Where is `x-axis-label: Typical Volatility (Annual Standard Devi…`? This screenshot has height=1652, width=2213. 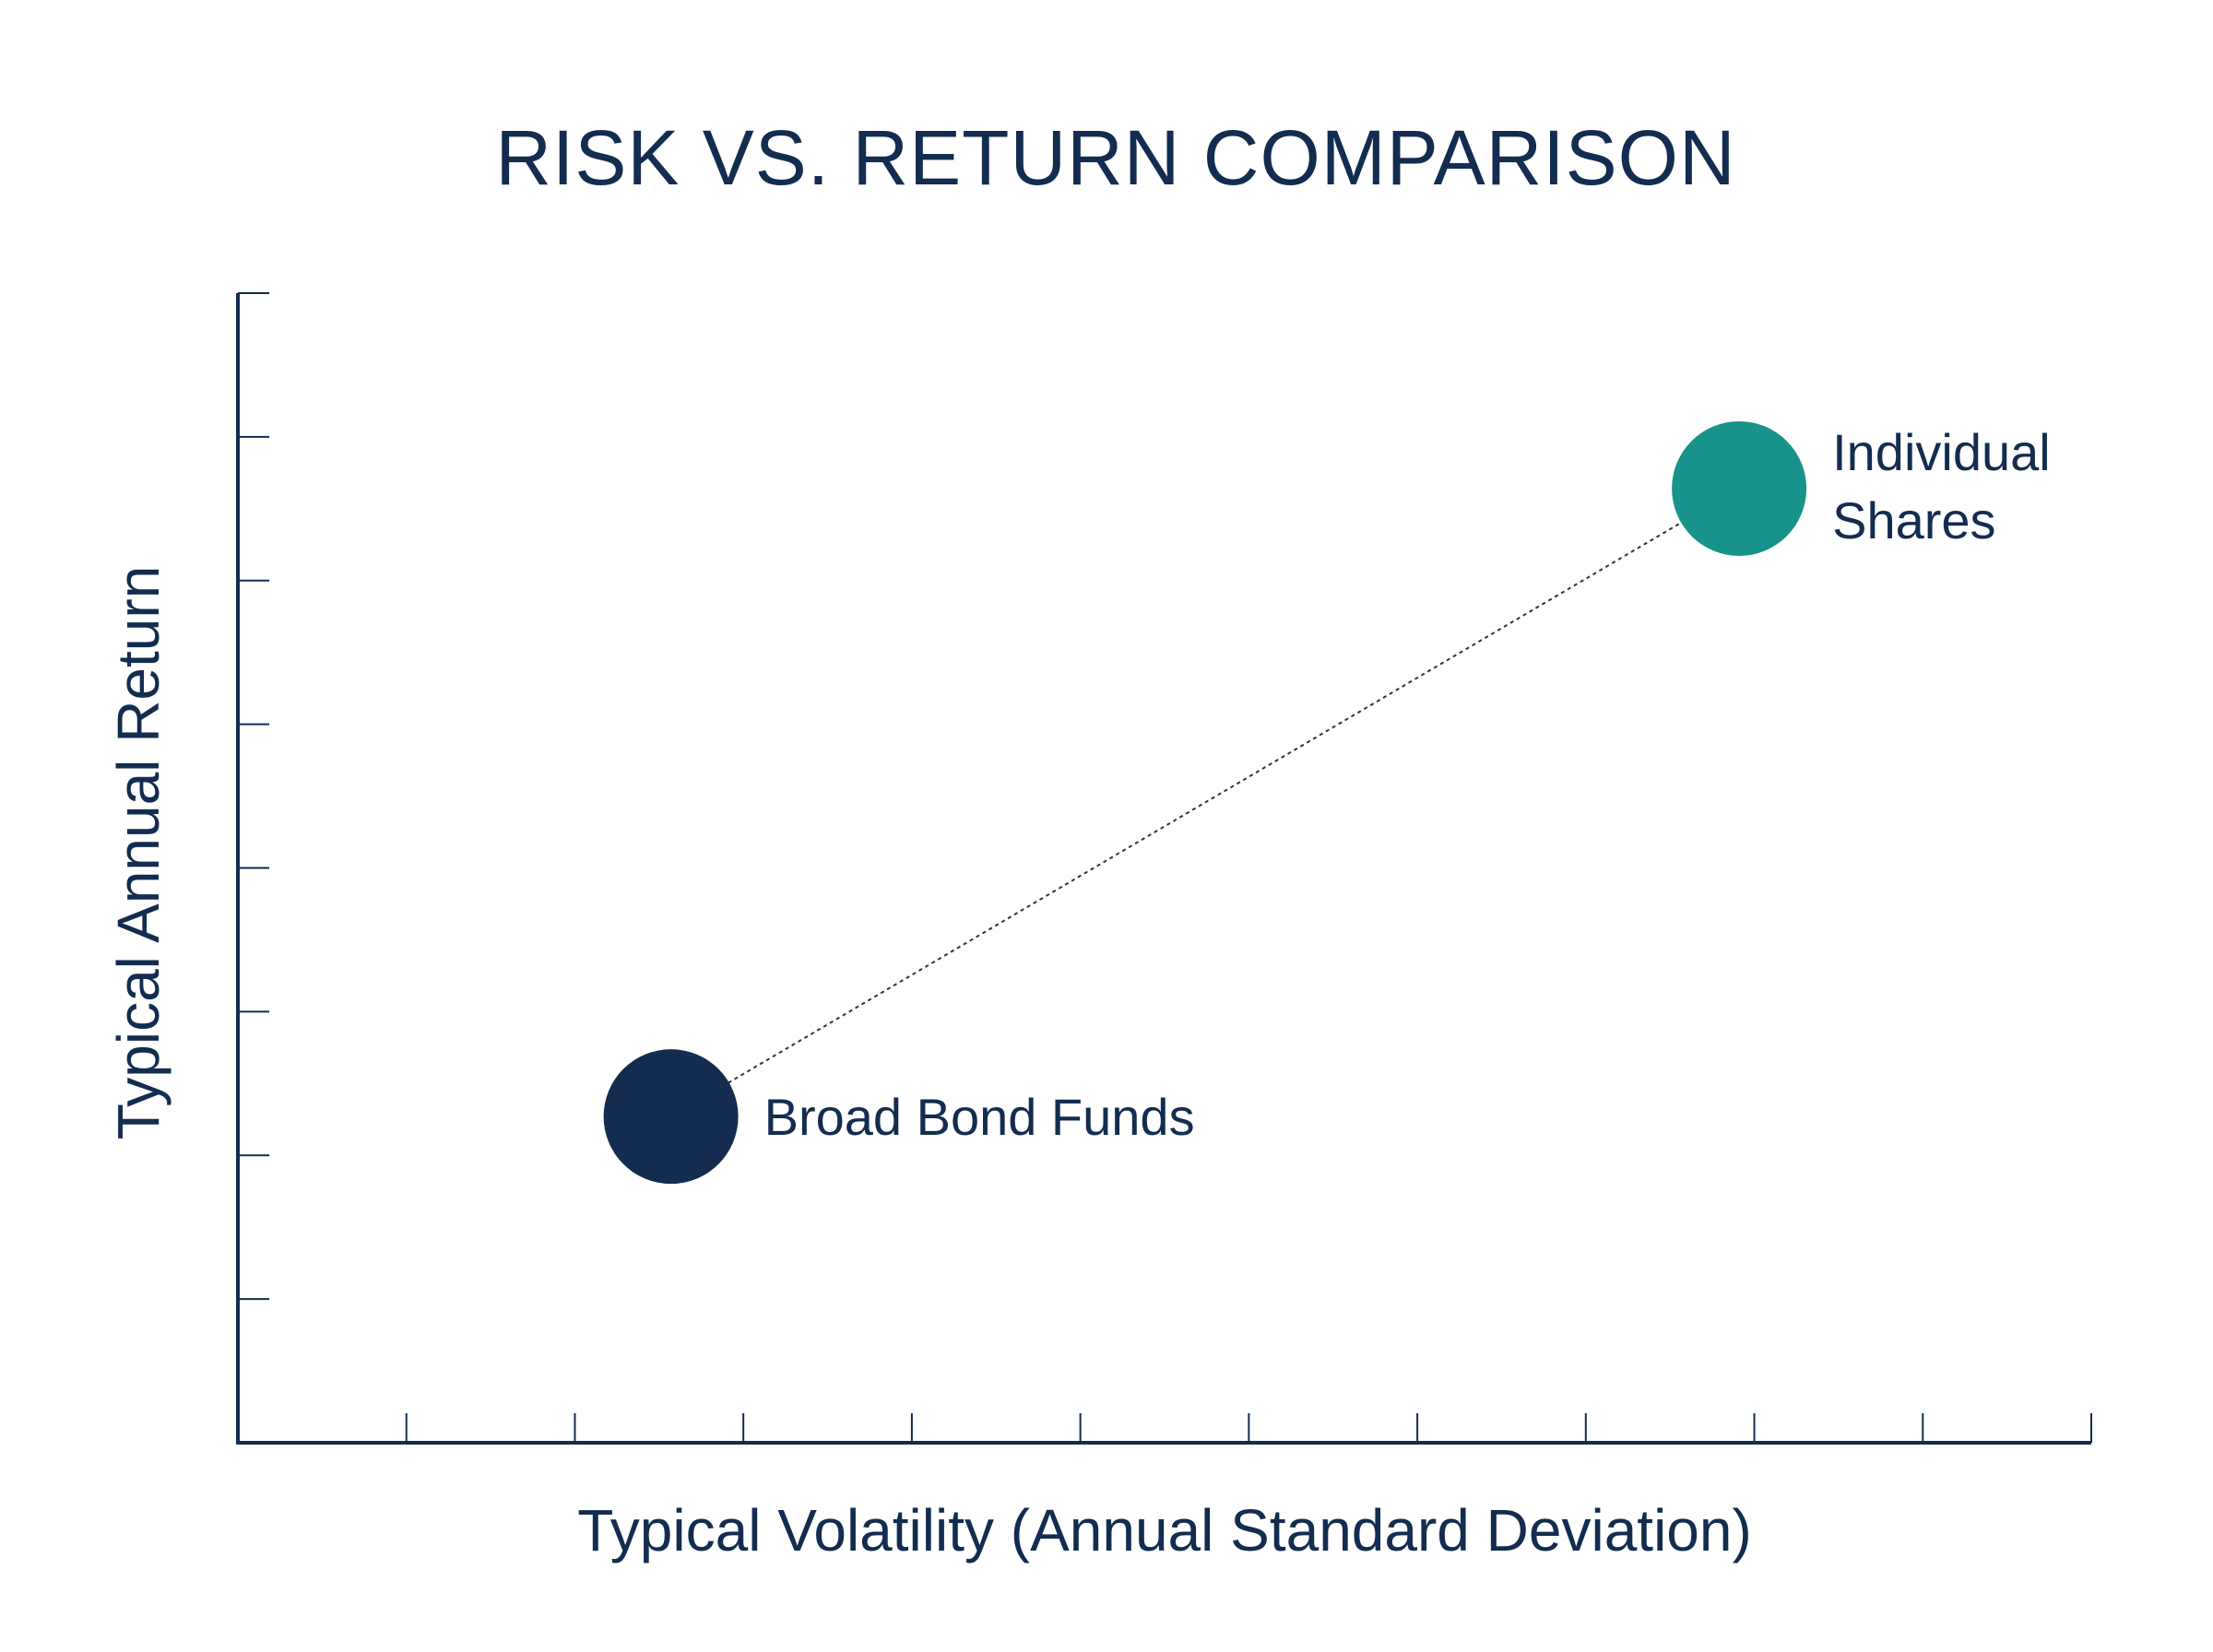
x-axis-label: Typical Volatility (Annual Standard Devi… is located at coordinates (1164, 1530).